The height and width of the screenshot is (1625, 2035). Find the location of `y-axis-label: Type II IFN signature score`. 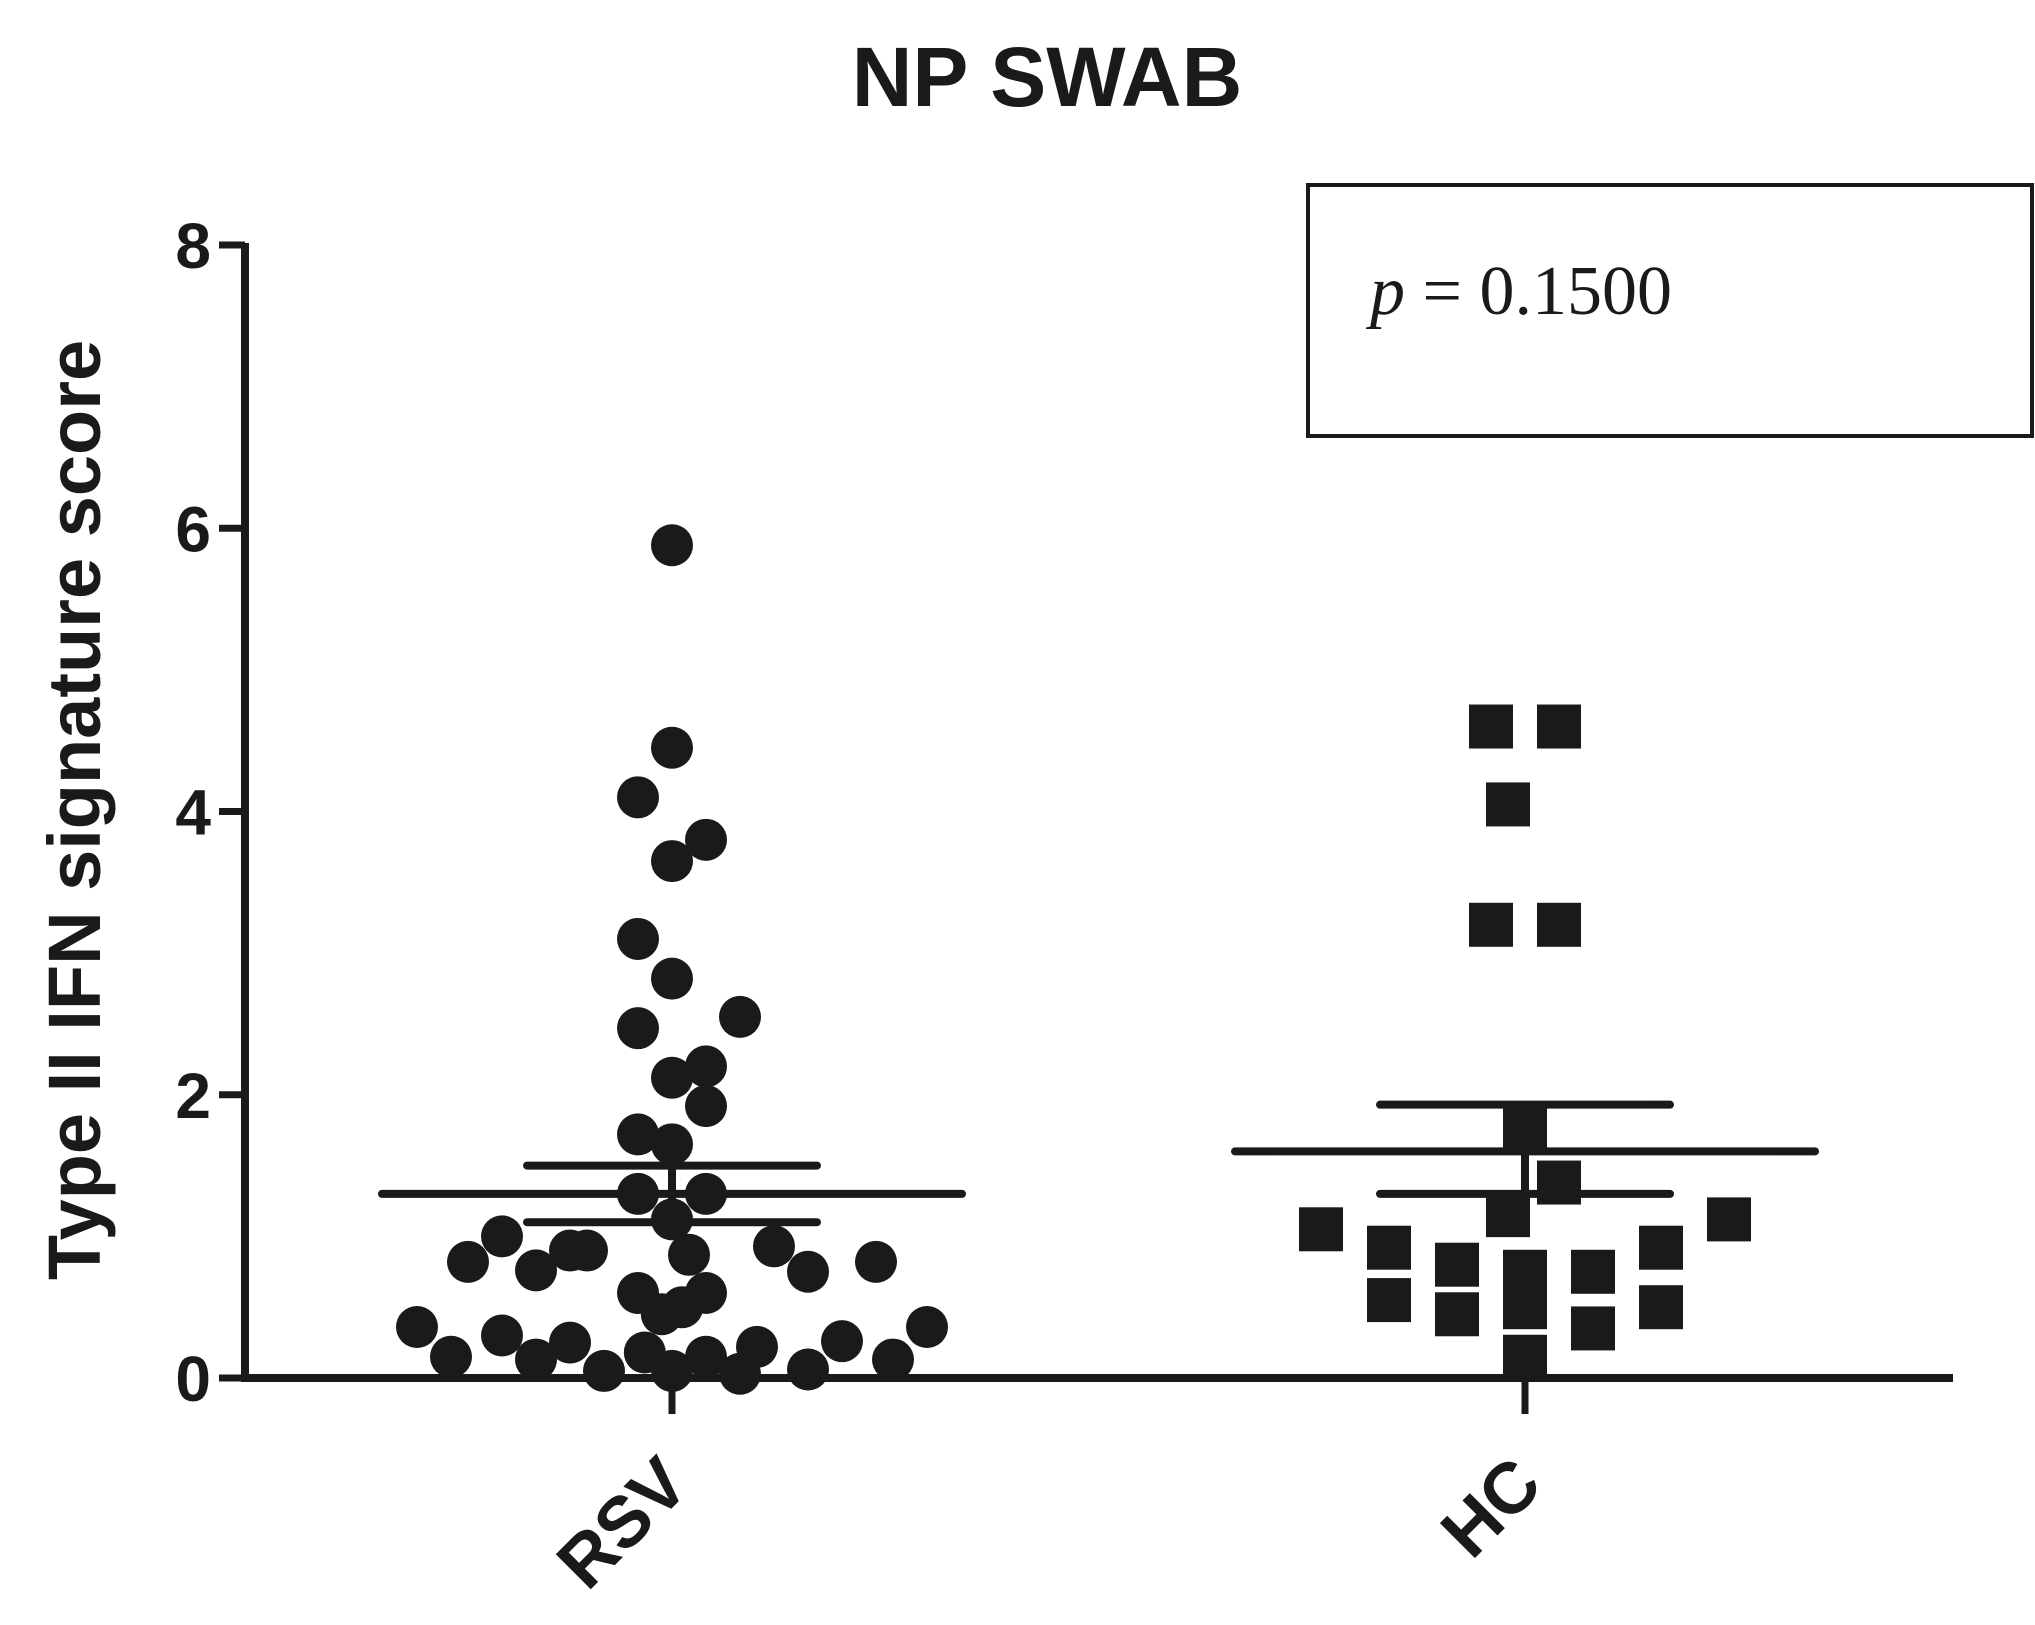

y-axis-label: Type II IFN signature score is located at coordinates (74, 810).